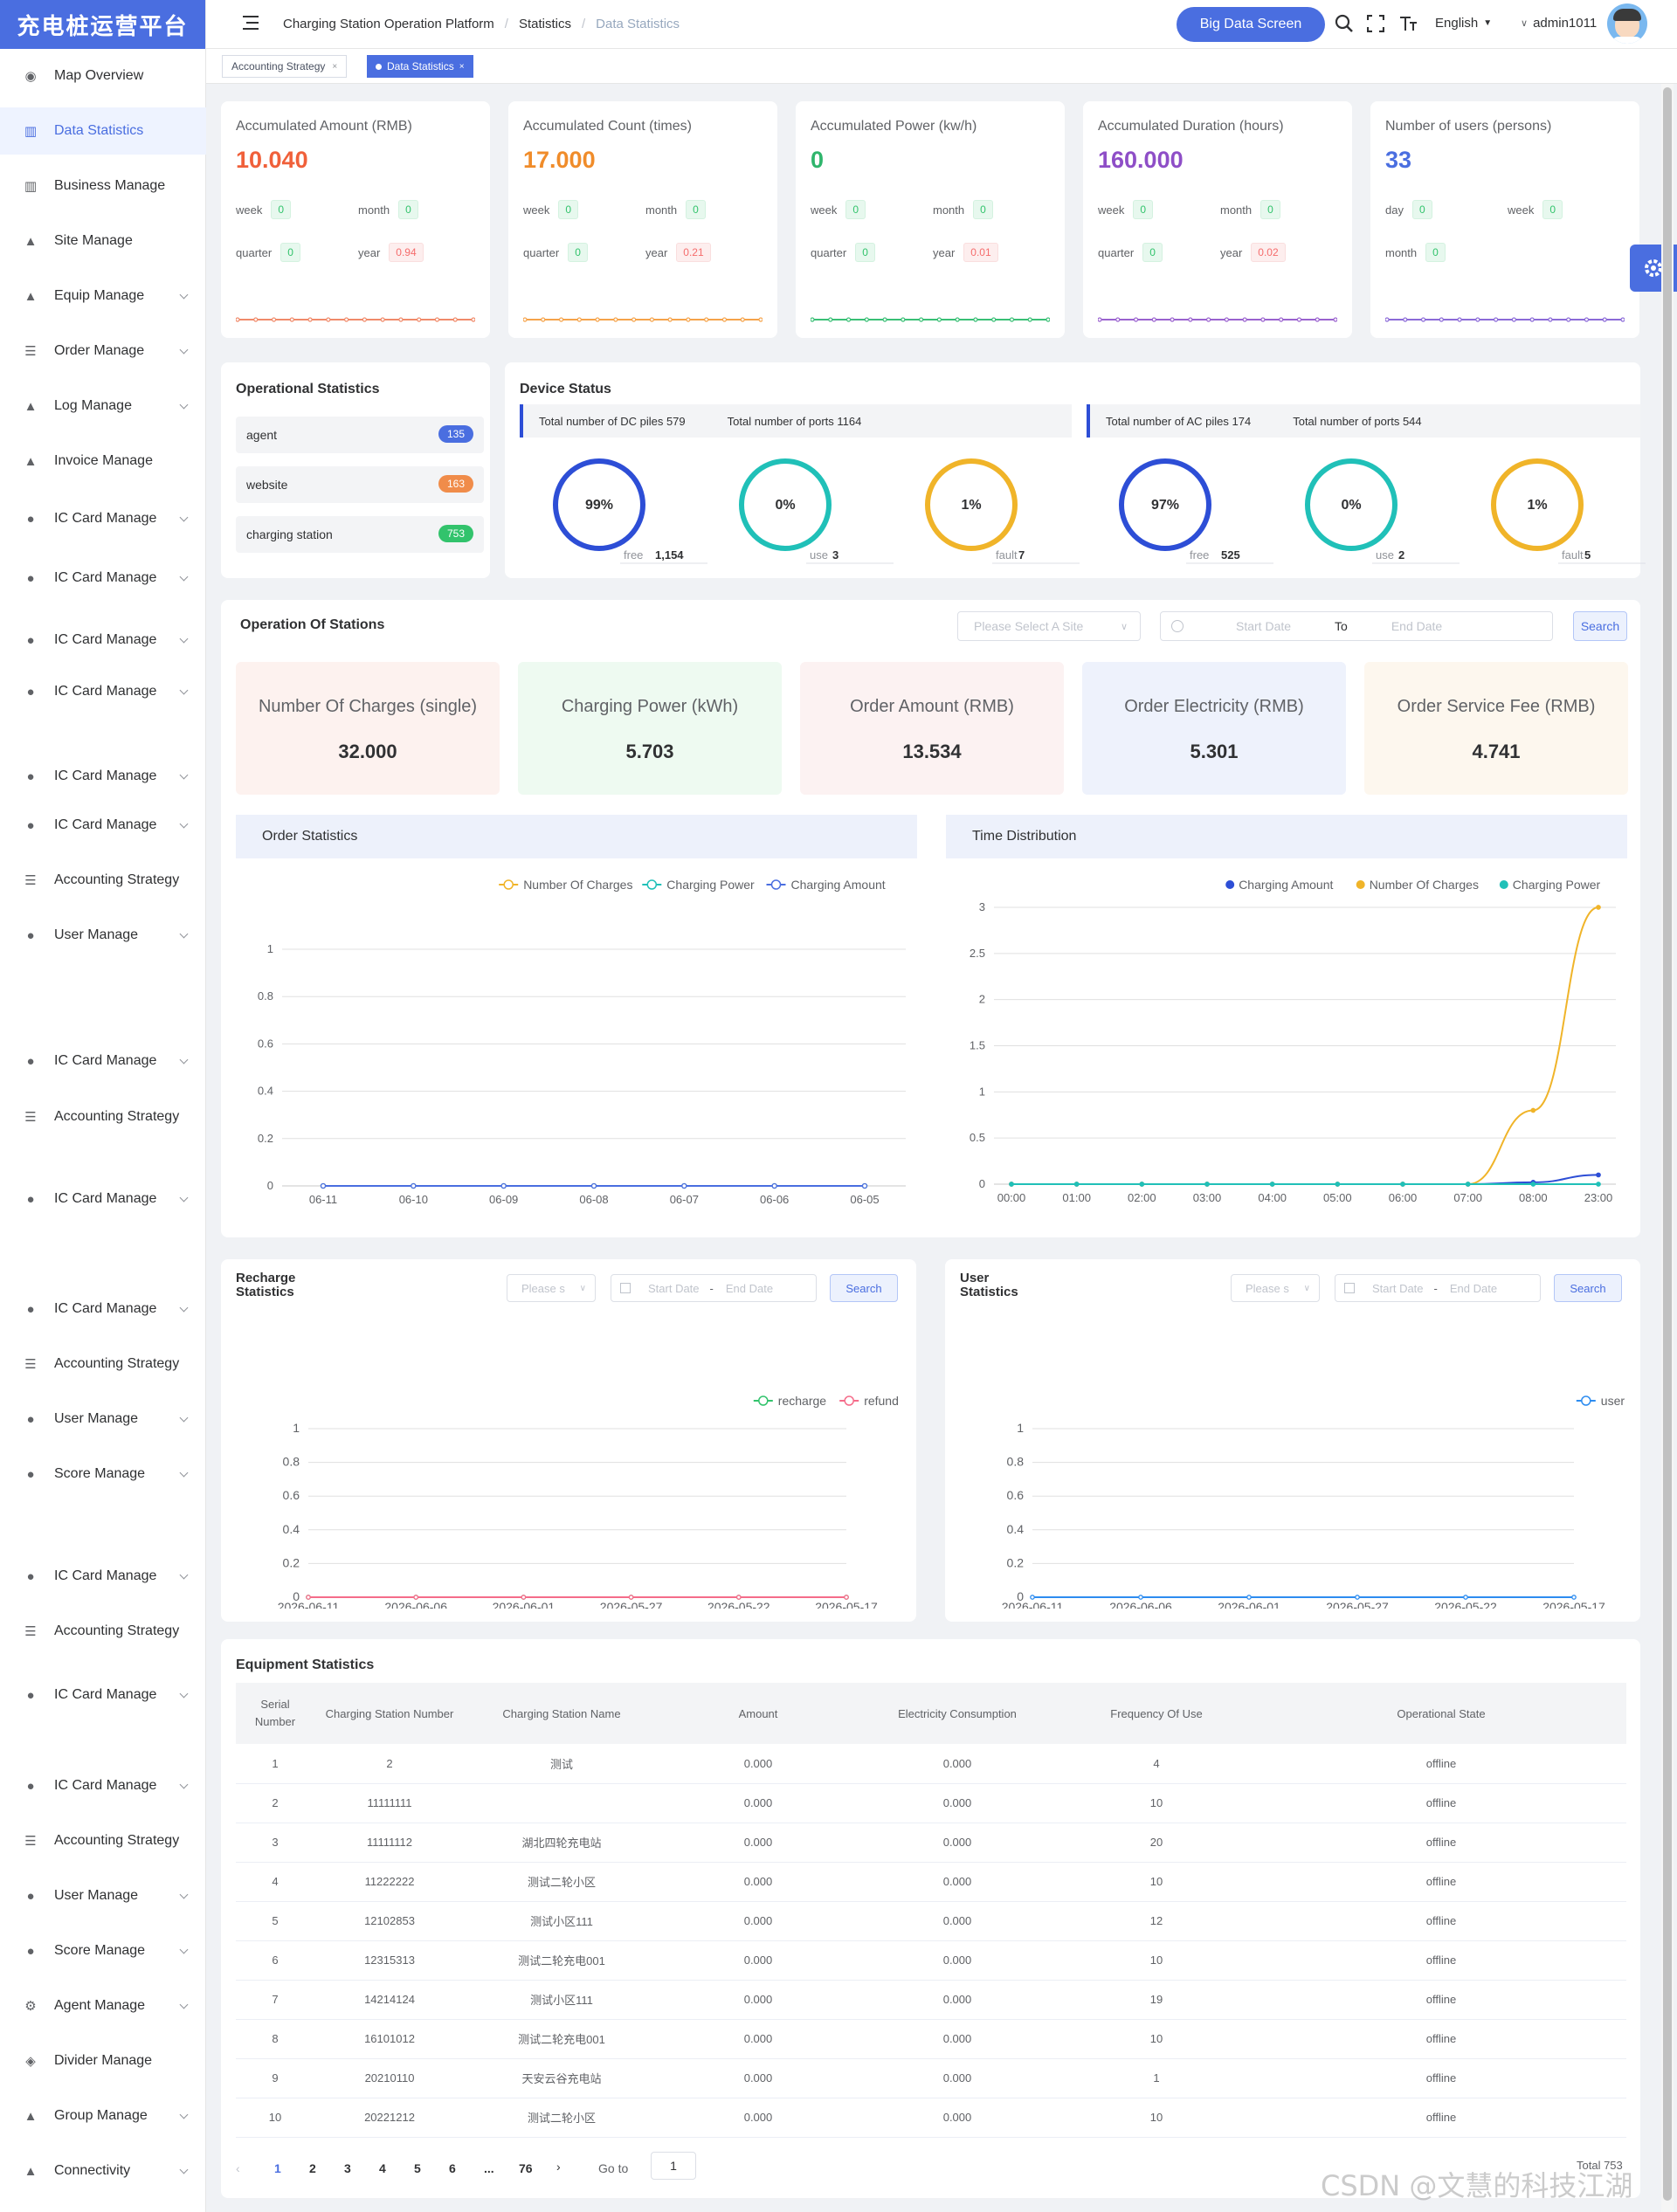  Describe the element at coordinates (957, 1713) in the screenshot. I see `column-header: Electricity Consumption` at that location.